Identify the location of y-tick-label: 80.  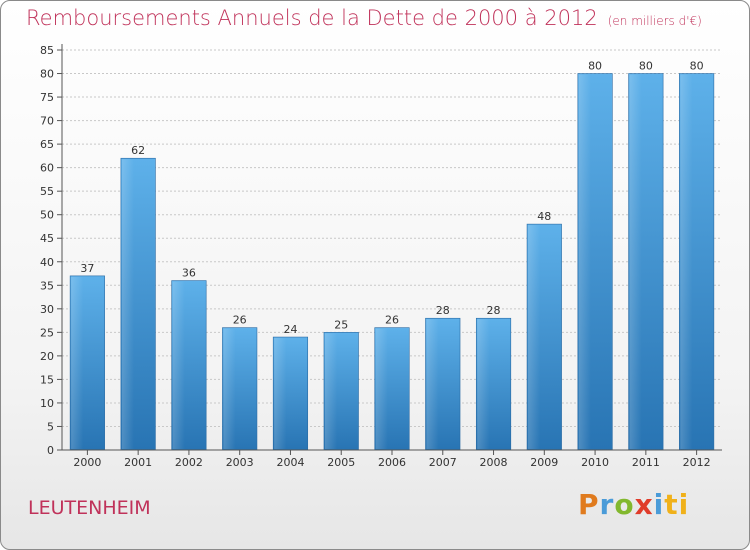
(47, 74).